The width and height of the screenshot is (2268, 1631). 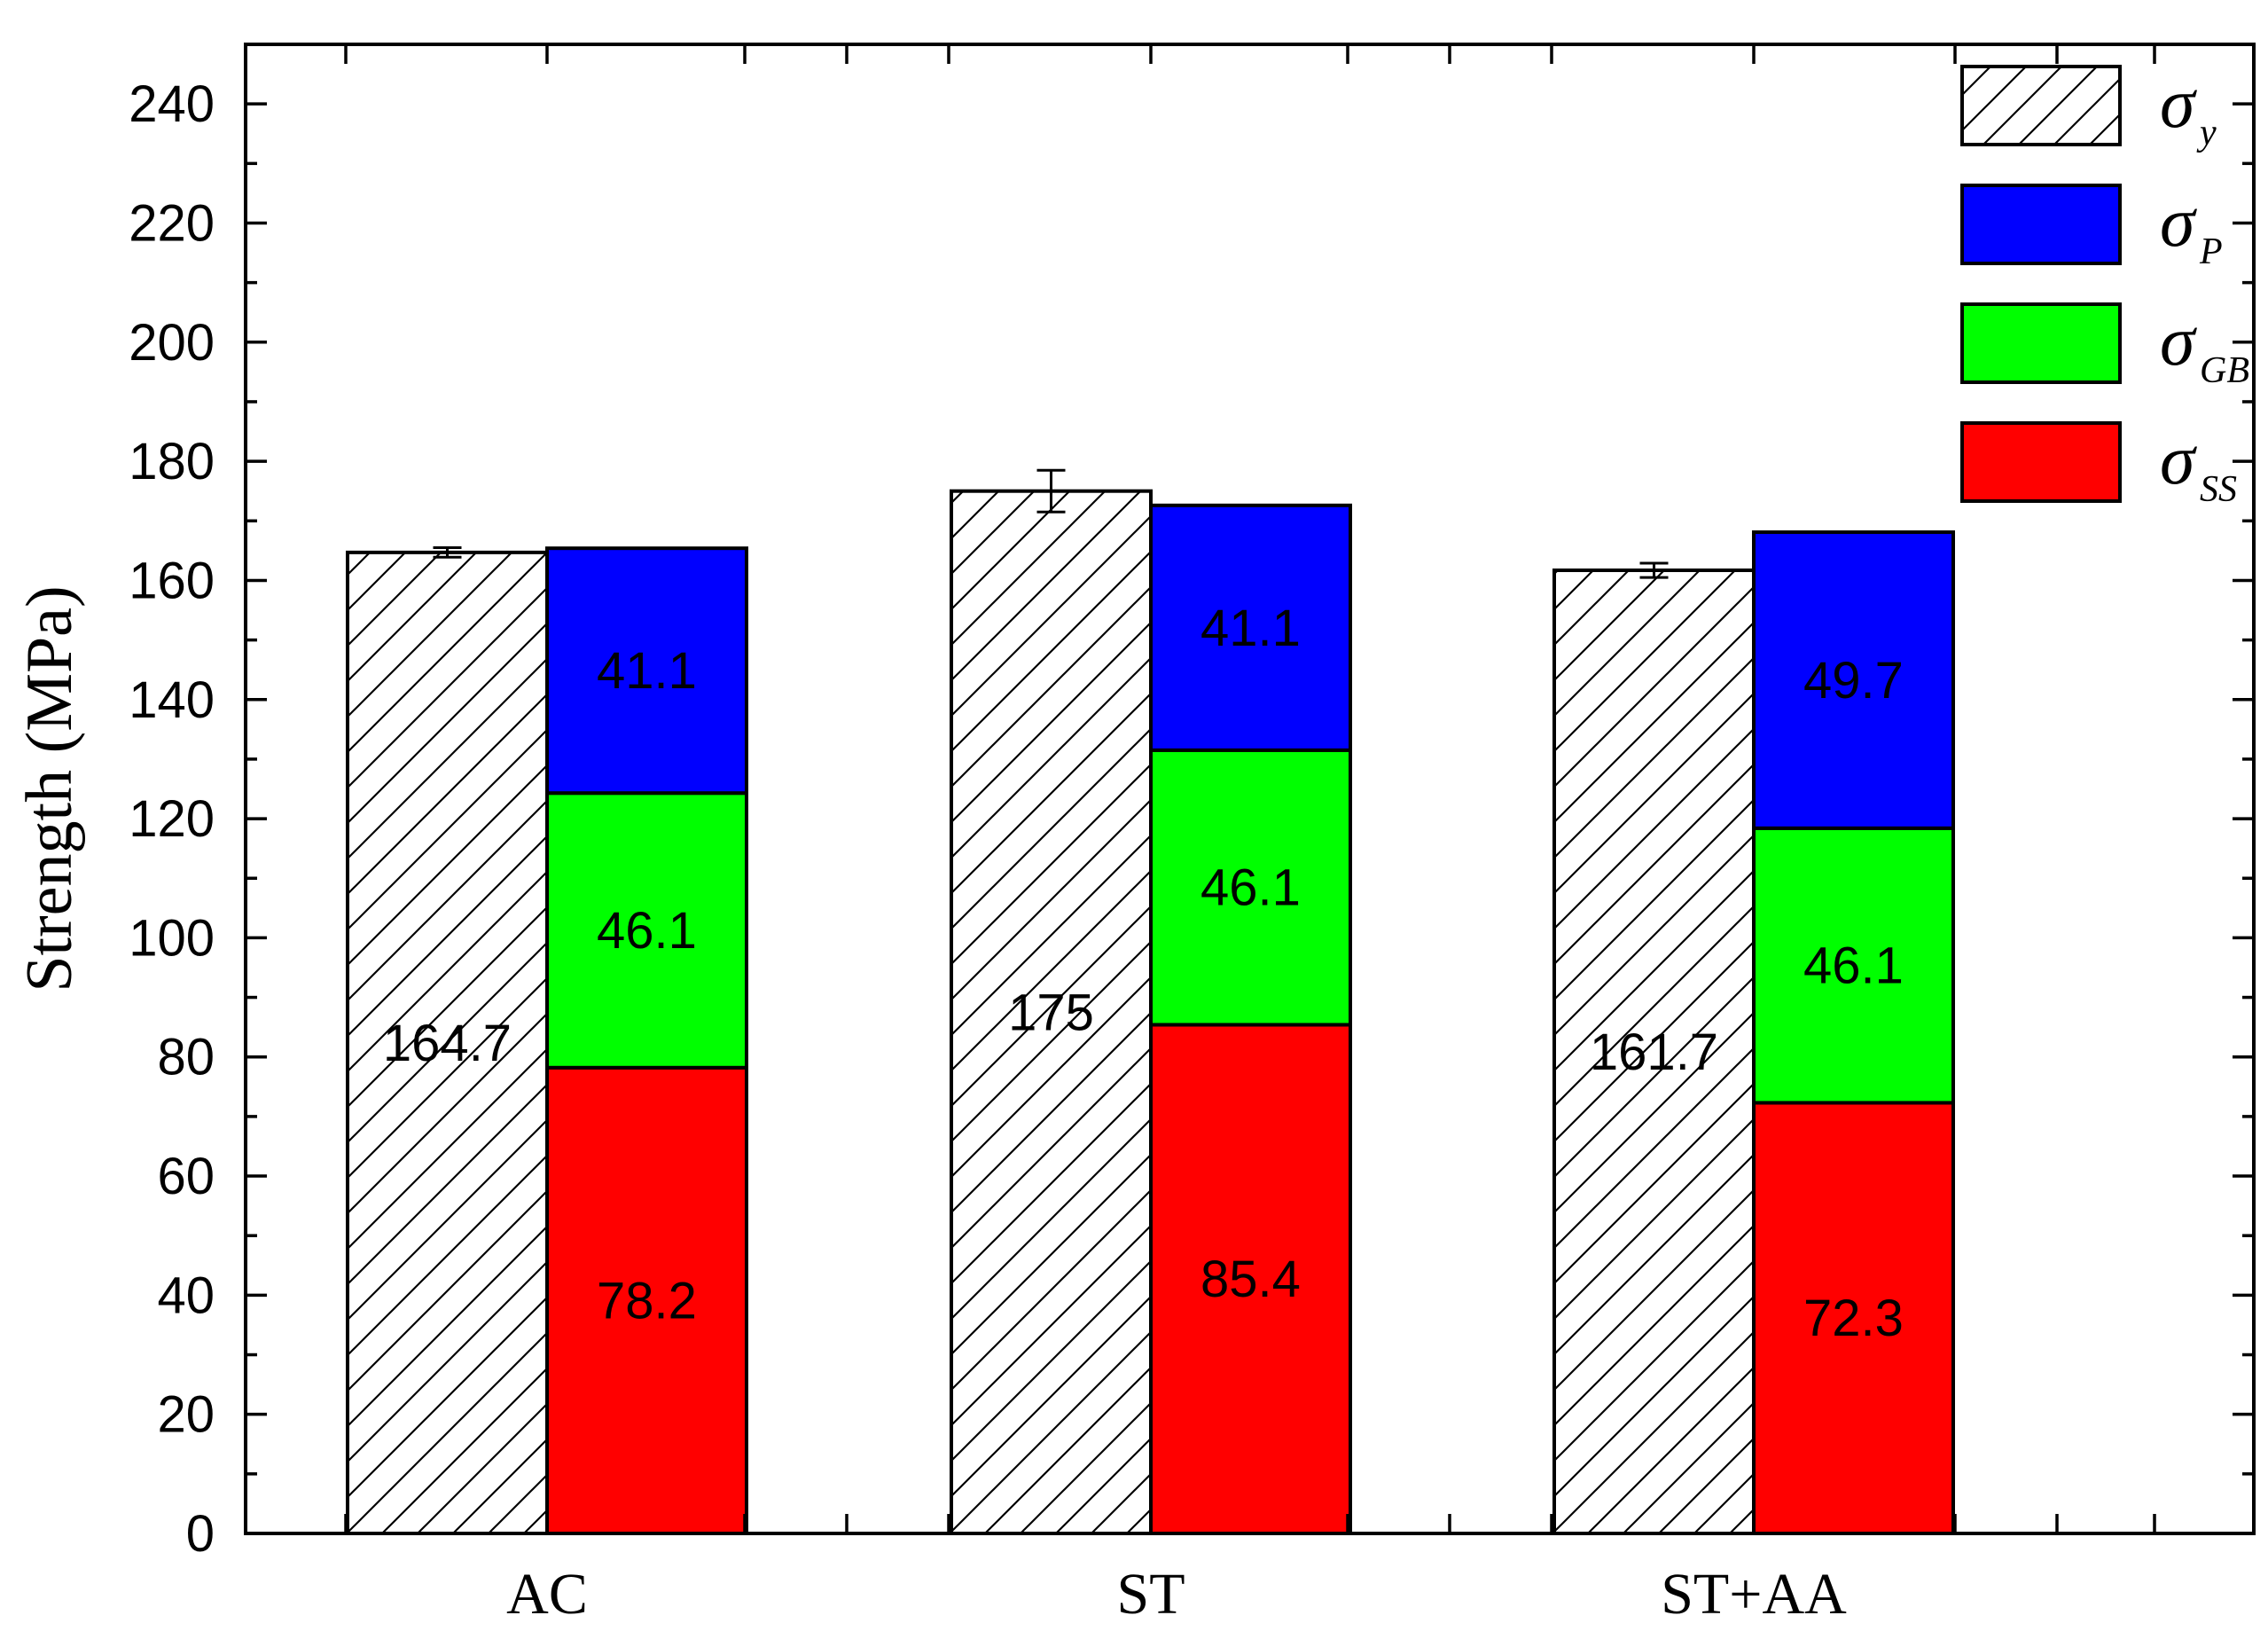 I want to click on y-tick-label: 160, so click(x=172, y=580).